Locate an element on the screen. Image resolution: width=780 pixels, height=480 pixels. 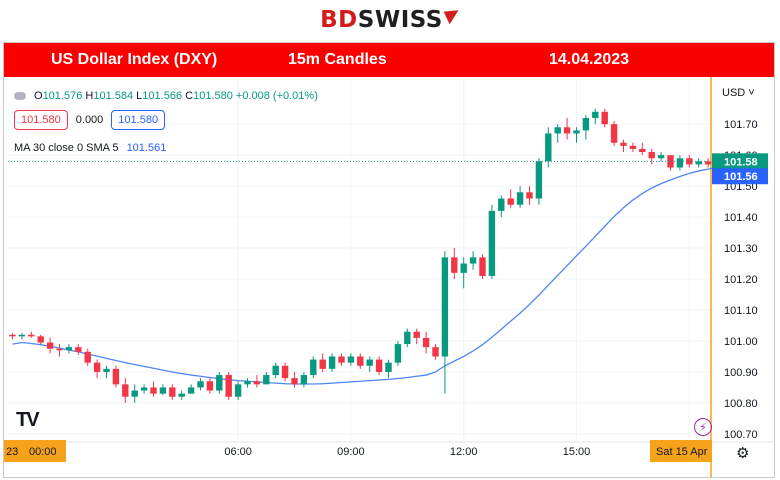
time-end-label: Sat 15 Apr is located at coordinates (682, 452).